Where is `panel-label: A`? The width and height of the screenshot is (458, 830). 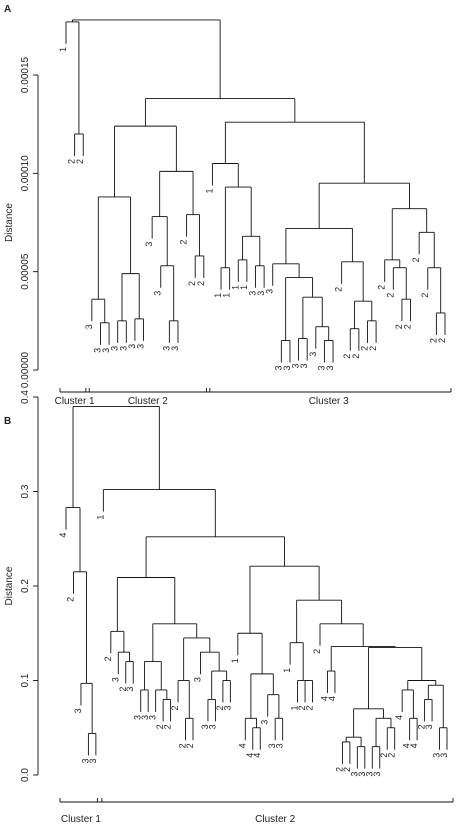
panel-label: A is located at coordinates (7, 9).